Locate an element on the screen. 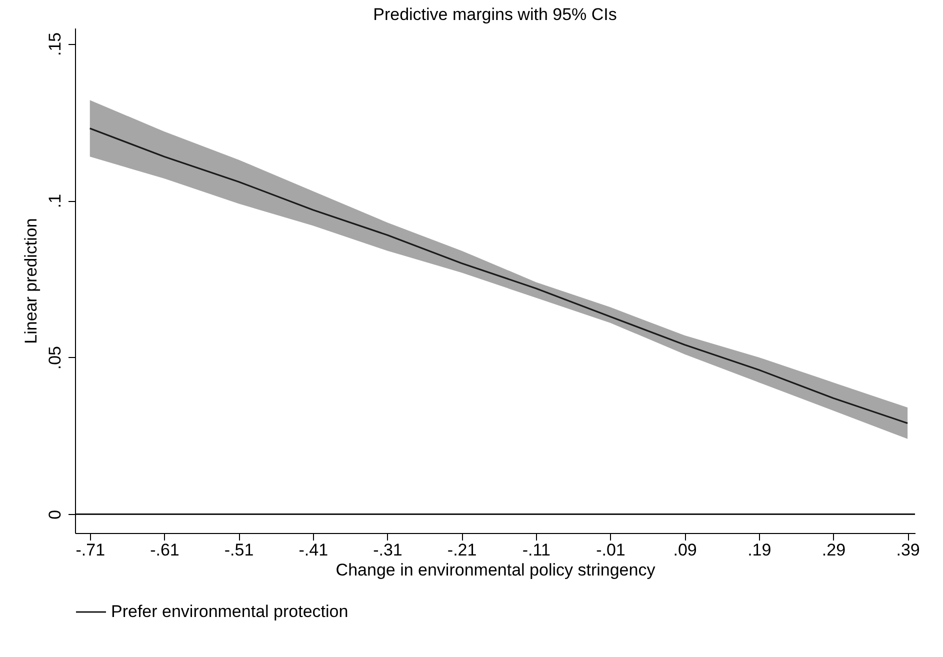 This screenshot has width=943, height=657. x-tick-label: .39 is located at coordinates (908, 550).